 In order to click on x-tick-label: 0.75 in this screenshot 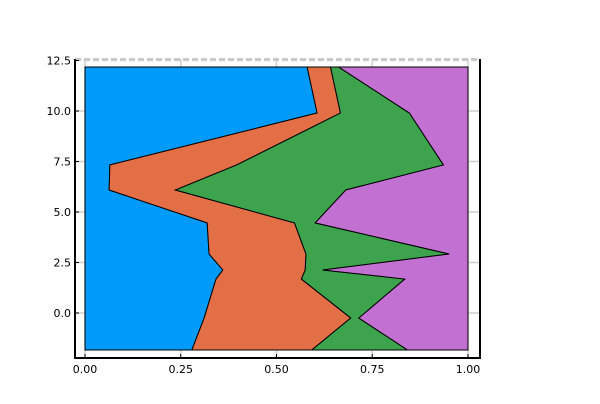, I will do `click(372, 369)`.